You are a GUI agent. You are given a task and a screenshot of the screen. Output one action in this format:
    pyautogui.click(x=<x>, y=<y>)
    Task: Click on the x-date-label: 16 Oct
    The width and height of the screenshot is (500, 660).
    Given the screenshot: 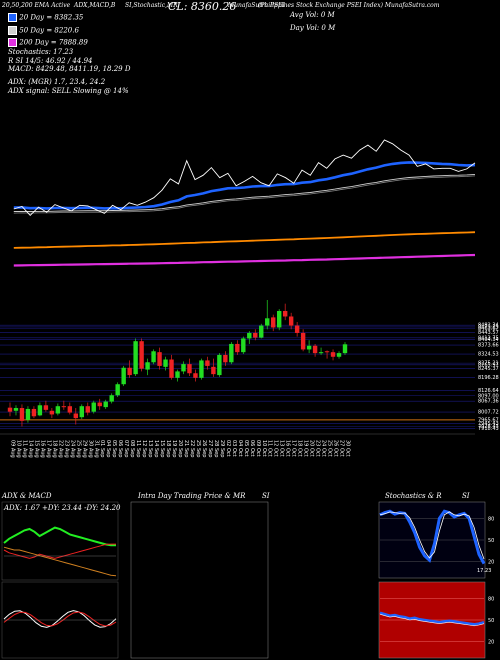 What is the action you would take?
    pyautogui.click(x=288, y=448)
    